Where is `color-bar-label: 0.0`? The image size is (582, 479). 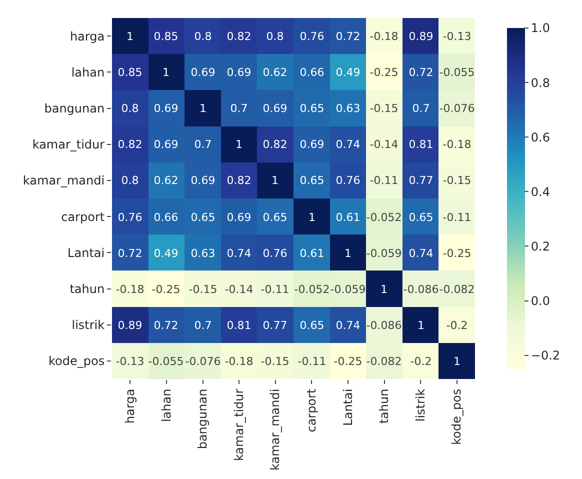
color-bar-label: 0.0 is located at coordinates (540, 301).